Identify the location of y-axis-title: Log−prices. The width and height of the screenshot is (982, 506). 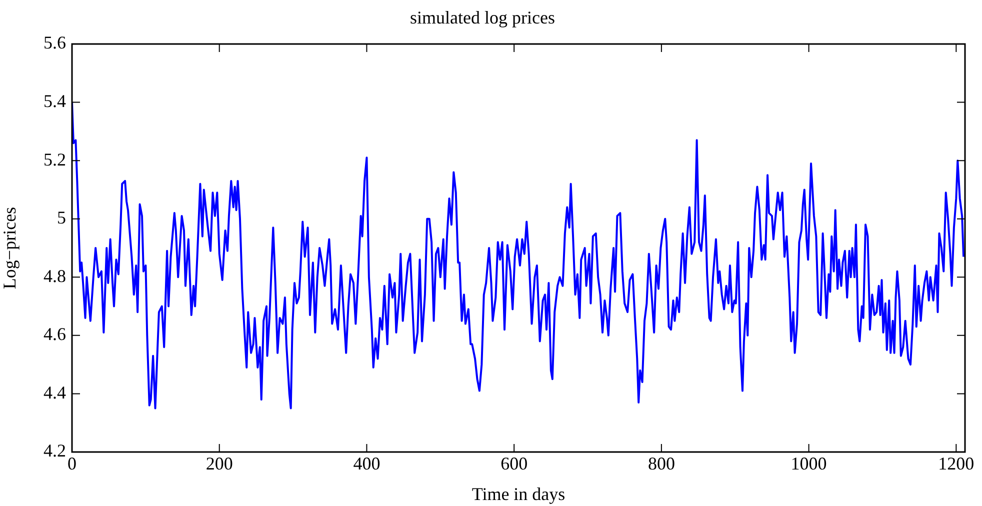
(10, 248).